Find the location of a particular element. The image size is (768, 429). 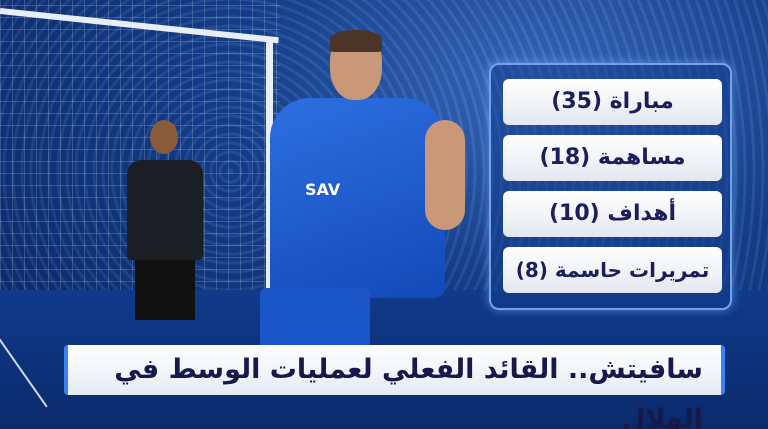

shirt-sponsor: SAV is located at coordinates (323, 189).